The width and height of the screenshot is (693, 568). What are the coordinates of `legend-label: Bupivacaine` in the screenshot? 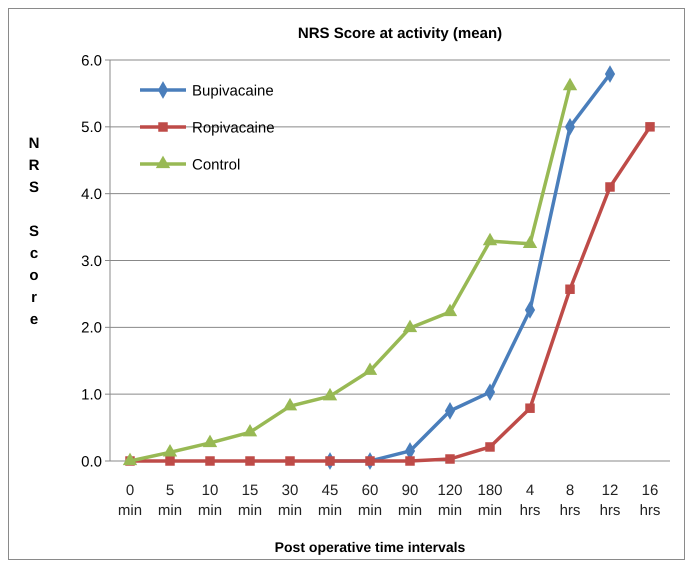 It's located at (233, 91).